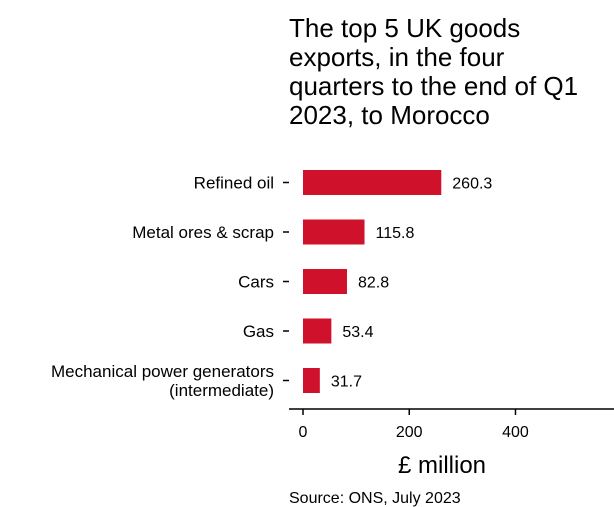 The height and width of the screenshot is (507, 614). I want to click on data-label: 82.8, so click(373, 283).